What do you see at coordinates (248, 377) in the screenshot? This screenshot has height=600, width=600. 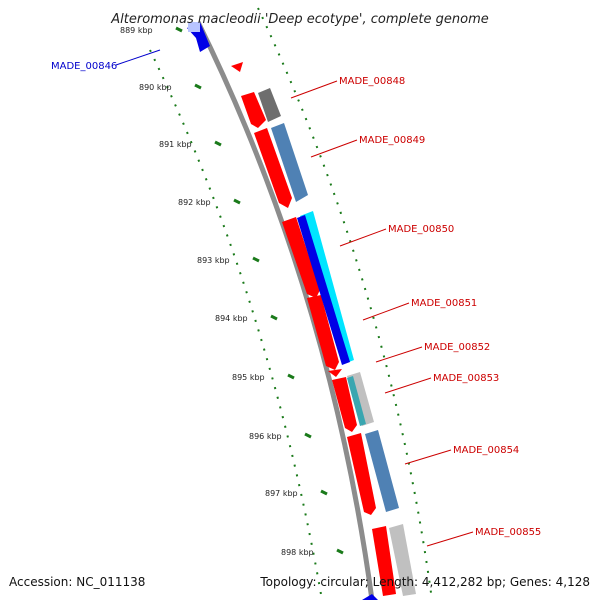 I see `tick-label: 895 kbp` at bounding box center [248, 377].